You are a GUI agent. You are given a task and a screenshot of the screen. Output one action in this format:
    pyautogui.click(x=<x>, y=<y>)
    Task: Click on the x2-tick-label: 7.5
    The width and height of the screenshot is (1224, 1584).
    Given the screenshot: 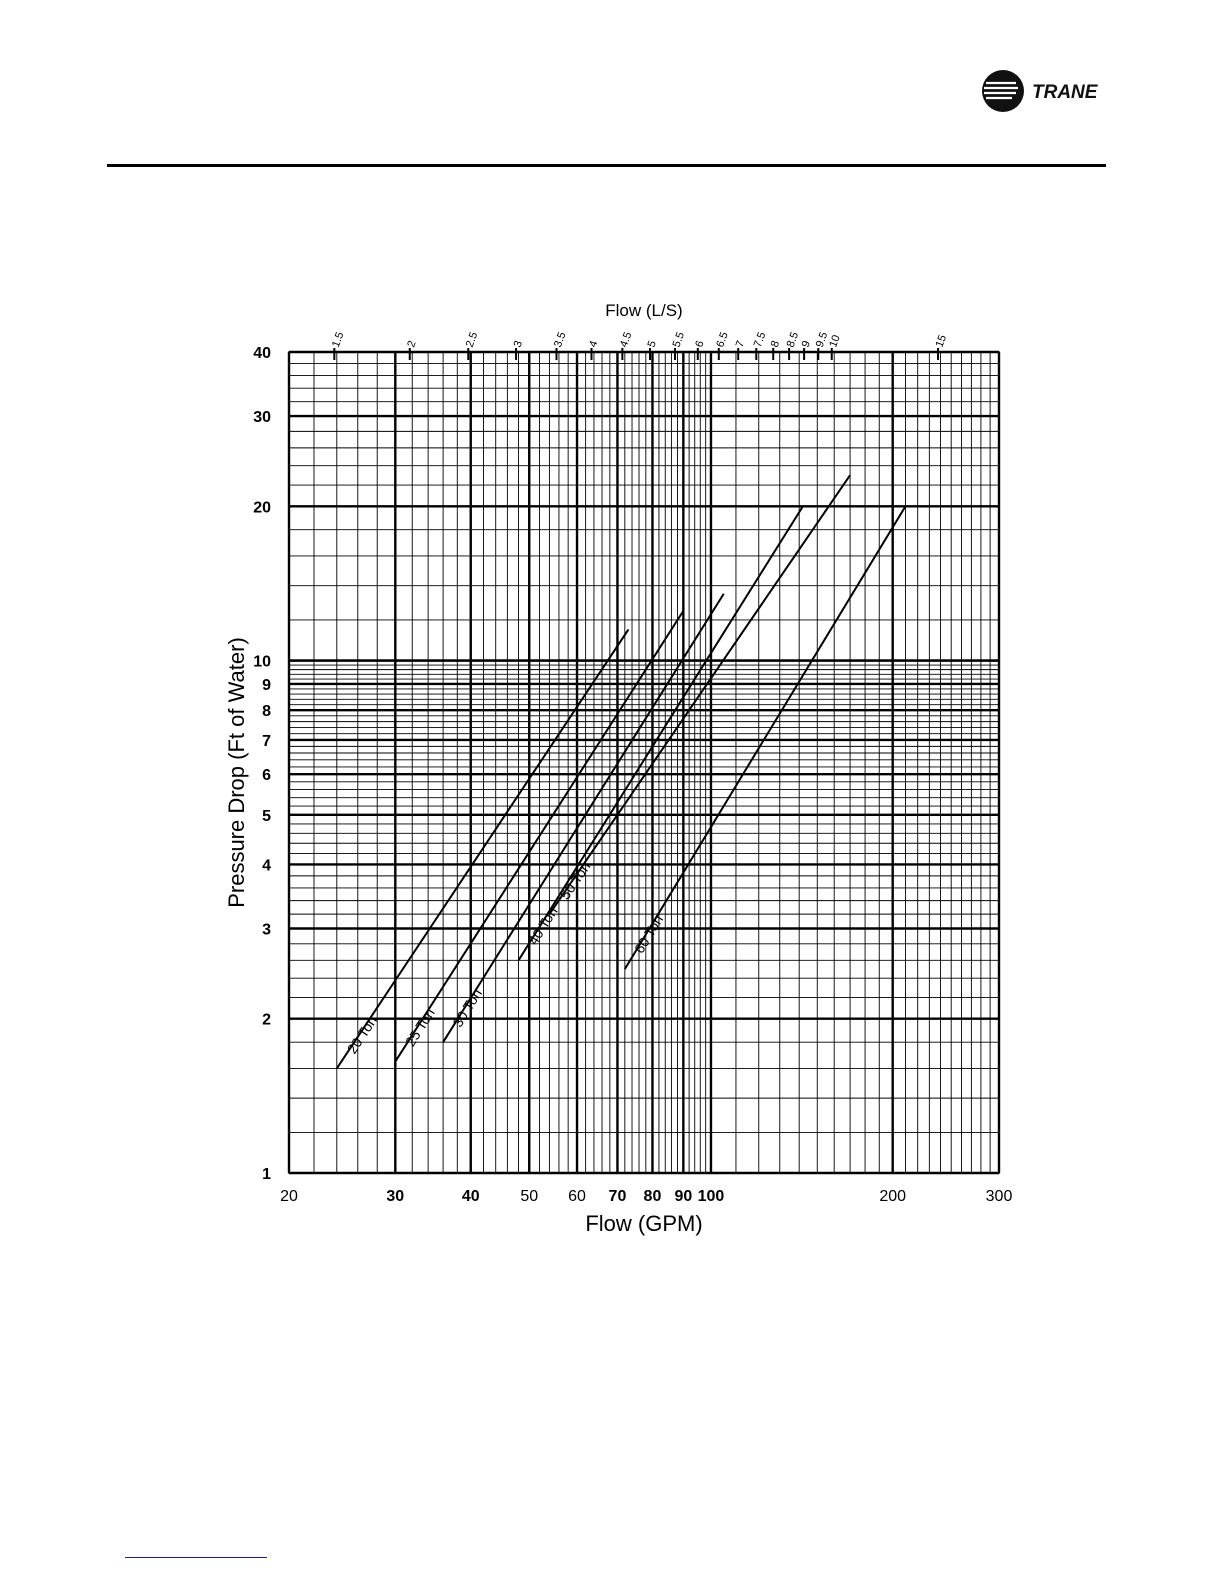 What is the action you would take?
    pyautogui.click(x=760, y=340)
    